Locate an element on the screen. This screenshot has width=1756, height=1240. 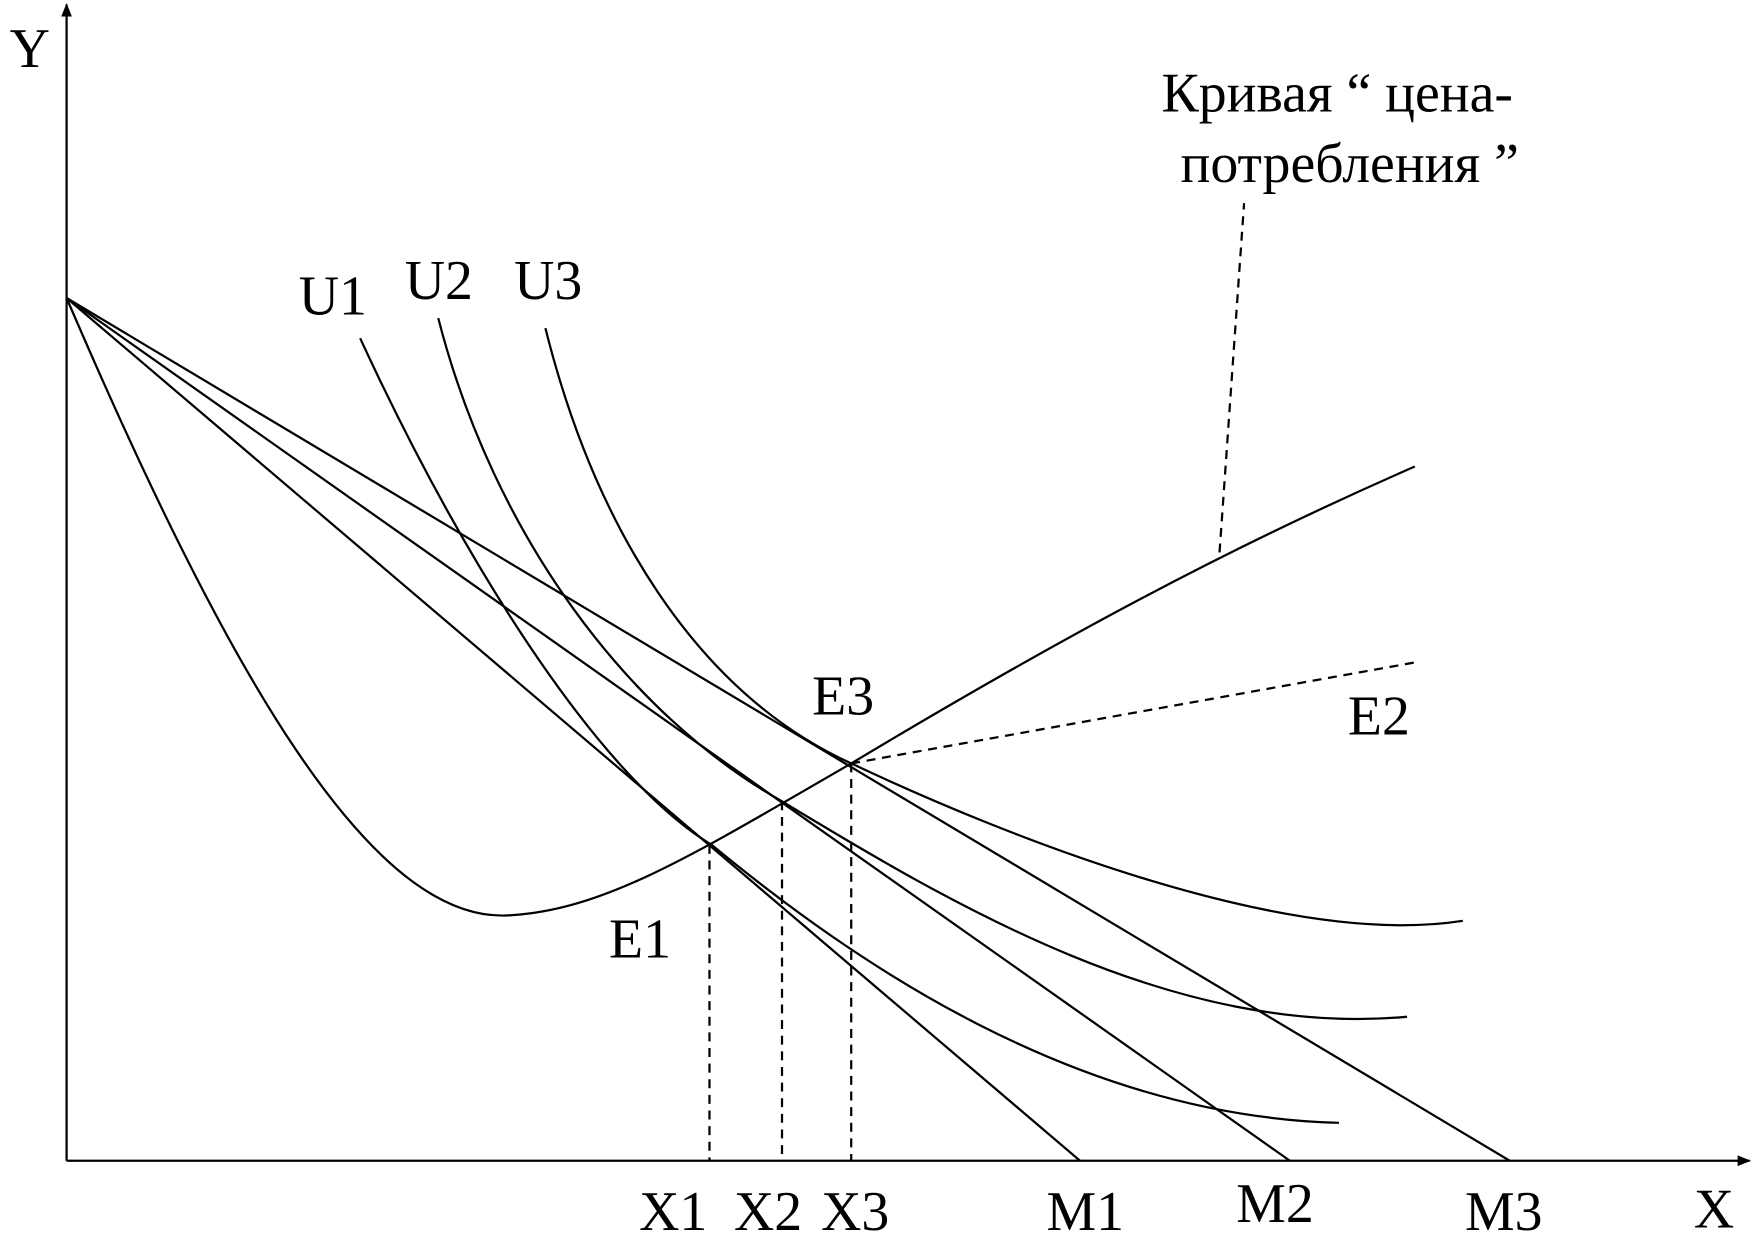
curve-label: U1 is located at coordinates (333, 297).